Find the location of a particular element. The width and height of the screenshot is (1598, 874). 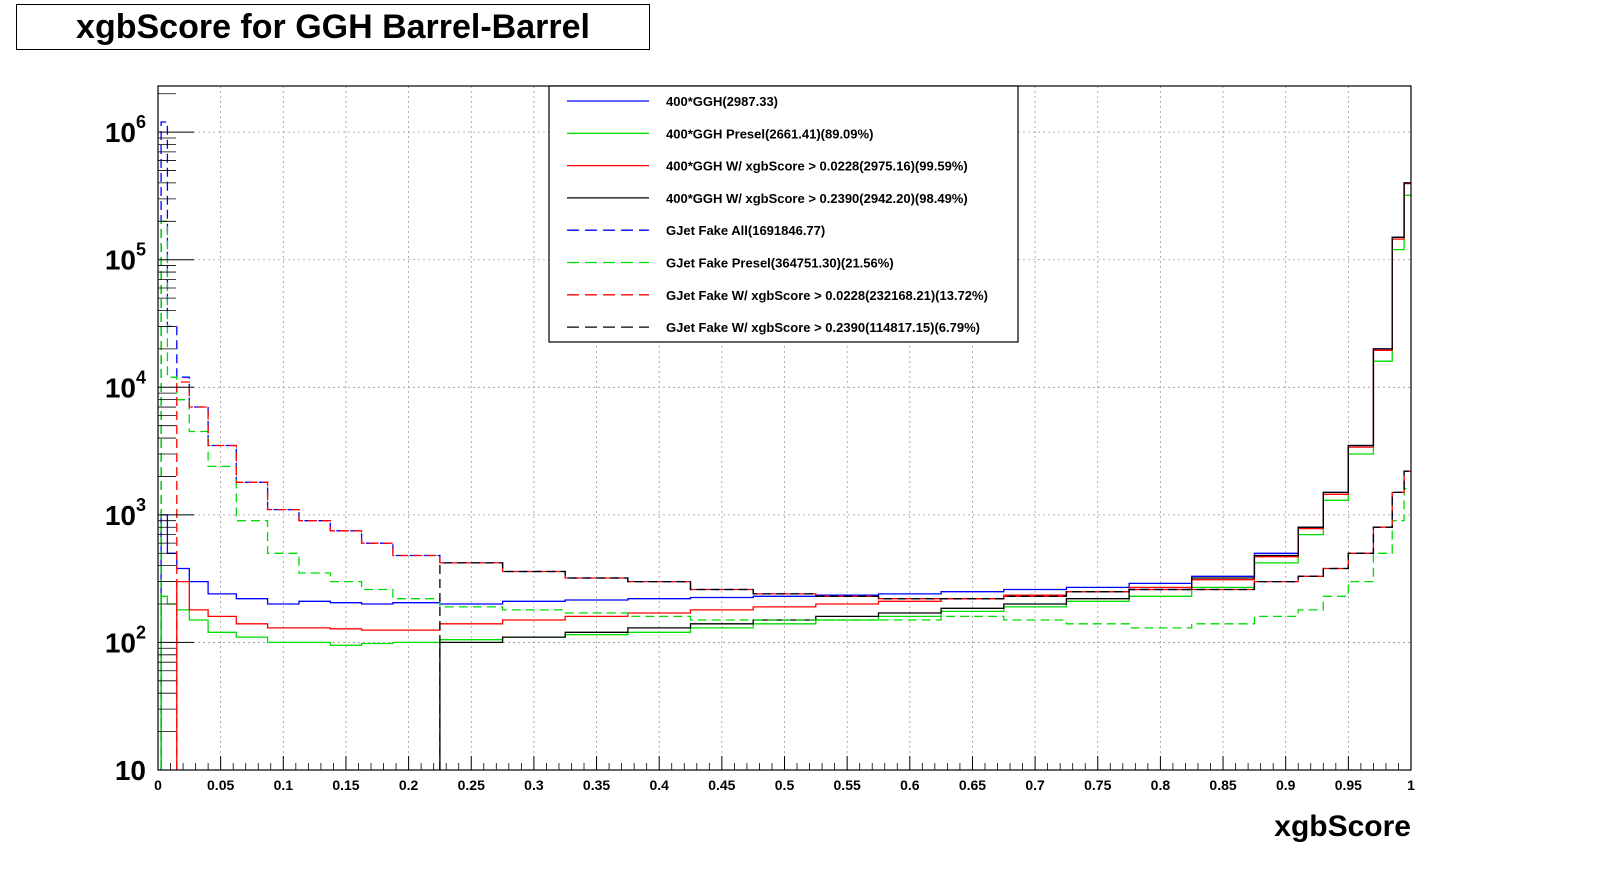

x-tick-label: 0.35 is located at coordinates (596, 785).